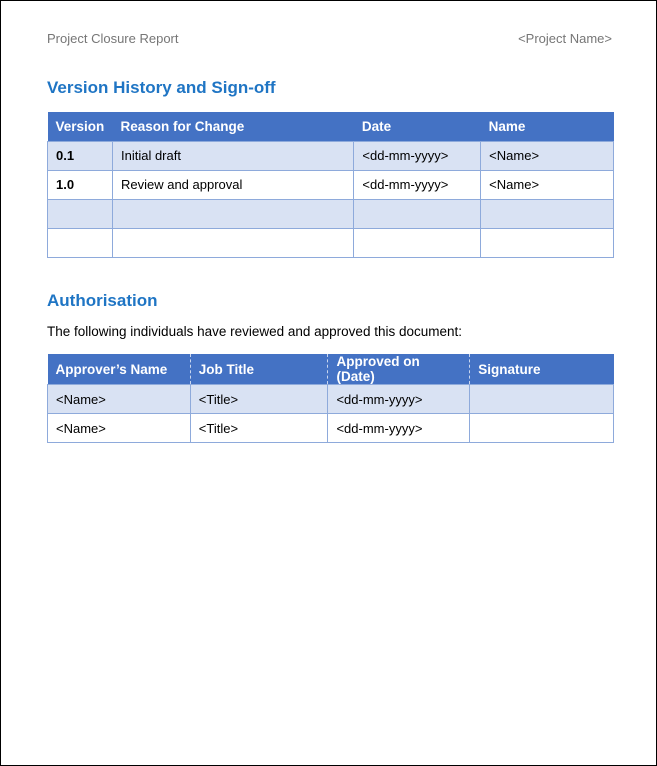  I want to click on table-header-row: Version Reason for Change Date Name, so click(330, 126).